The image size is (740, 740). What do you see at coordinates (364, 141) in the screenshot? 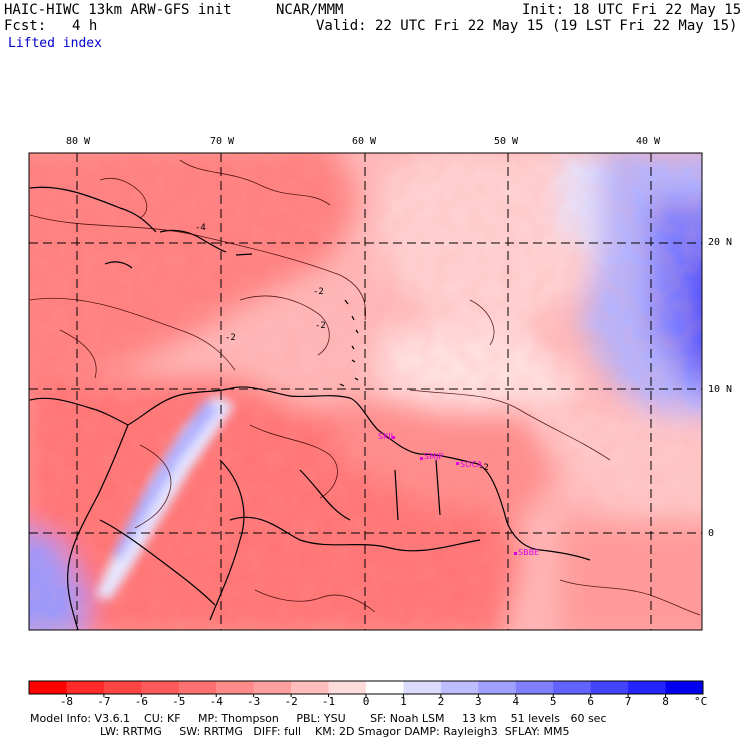
I see `lon-label: 60 W` at bounding box center [364, 141].